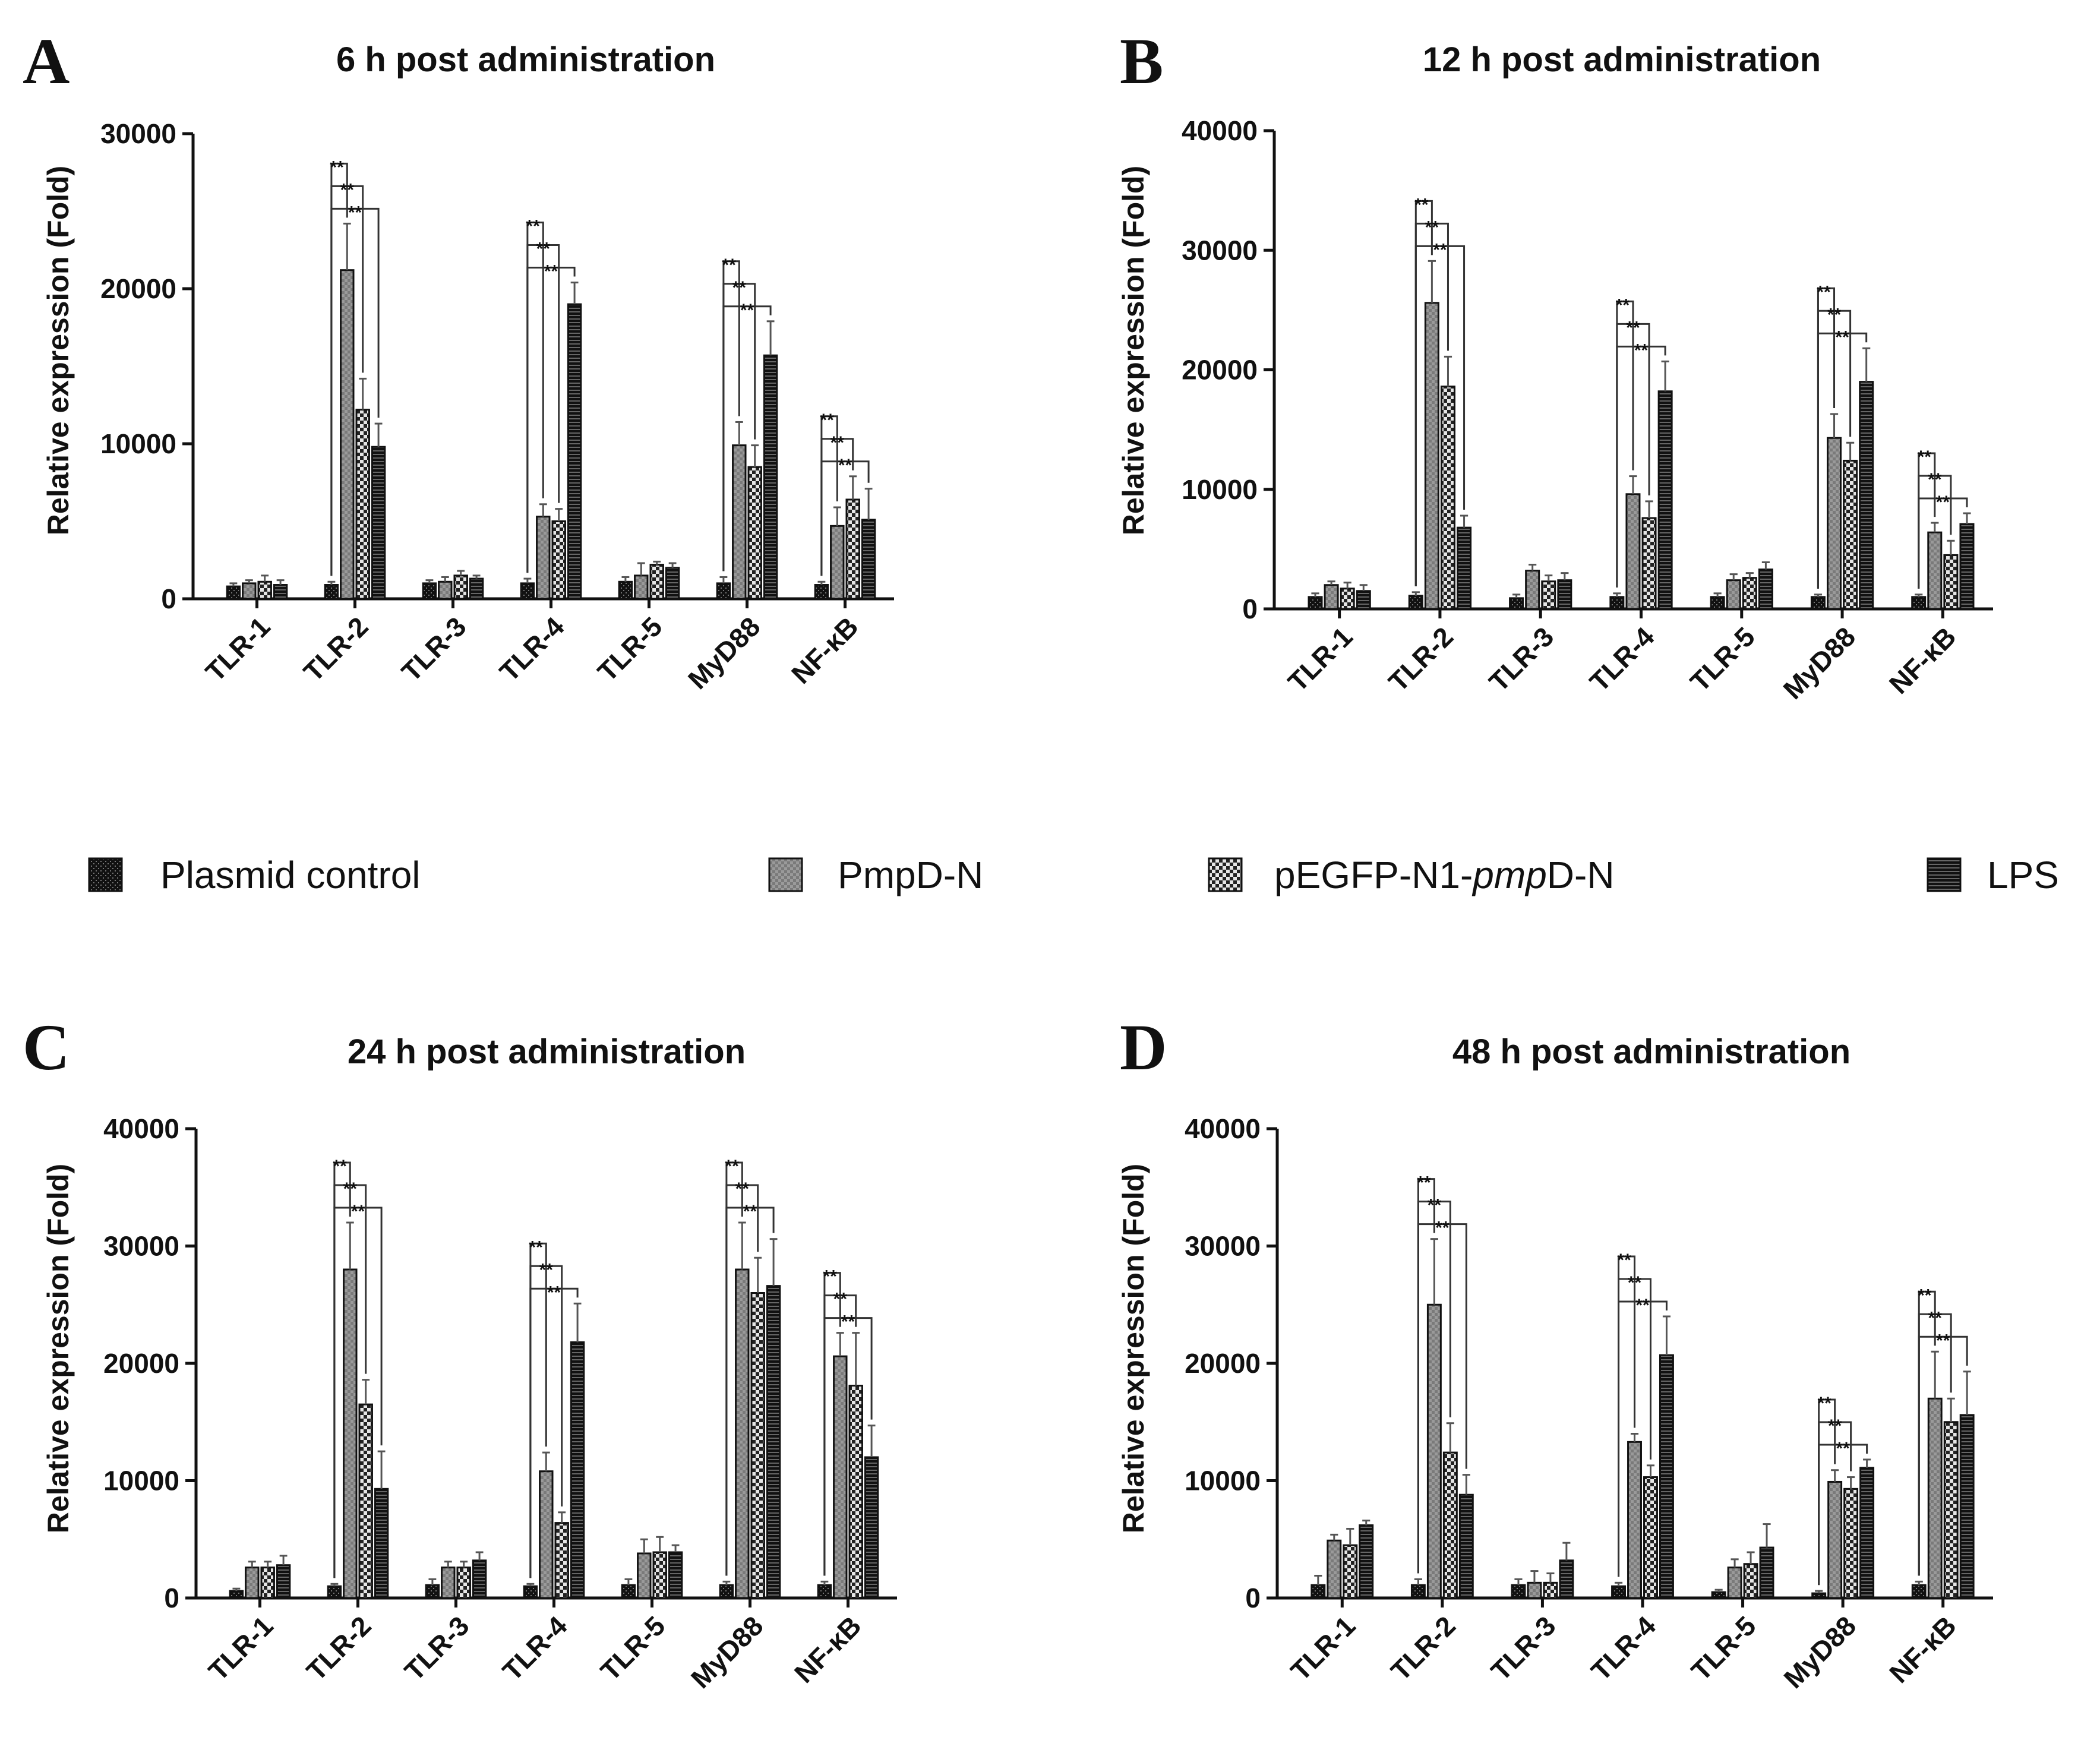 The width and height of the screenshot is (2100, 1737). I want to click on panel-letter: C, so click(46, 1047).